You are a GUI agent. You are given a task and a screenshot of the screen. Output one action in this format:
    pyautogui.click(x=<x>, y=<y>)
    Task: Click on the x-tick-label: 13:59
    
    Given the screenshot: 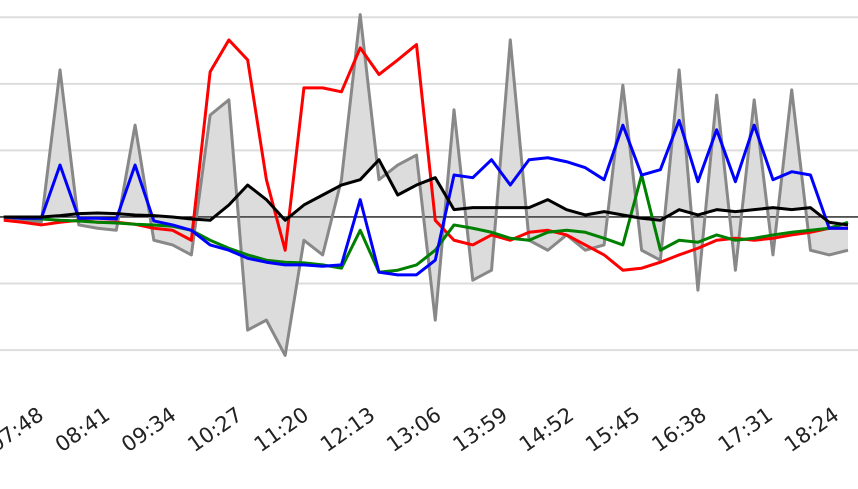 What is the action you would take?
    pyautogui.click(x=480, y=429)
    